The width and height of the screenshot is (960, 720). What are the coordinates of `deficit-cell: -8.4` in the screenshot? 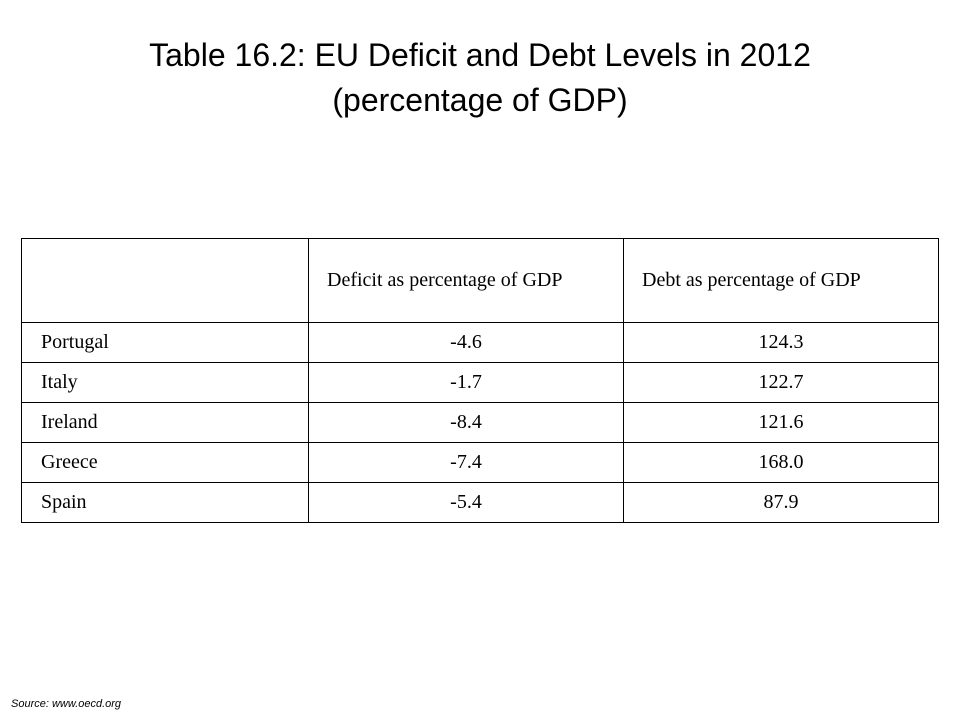 It's located at (466, 422).